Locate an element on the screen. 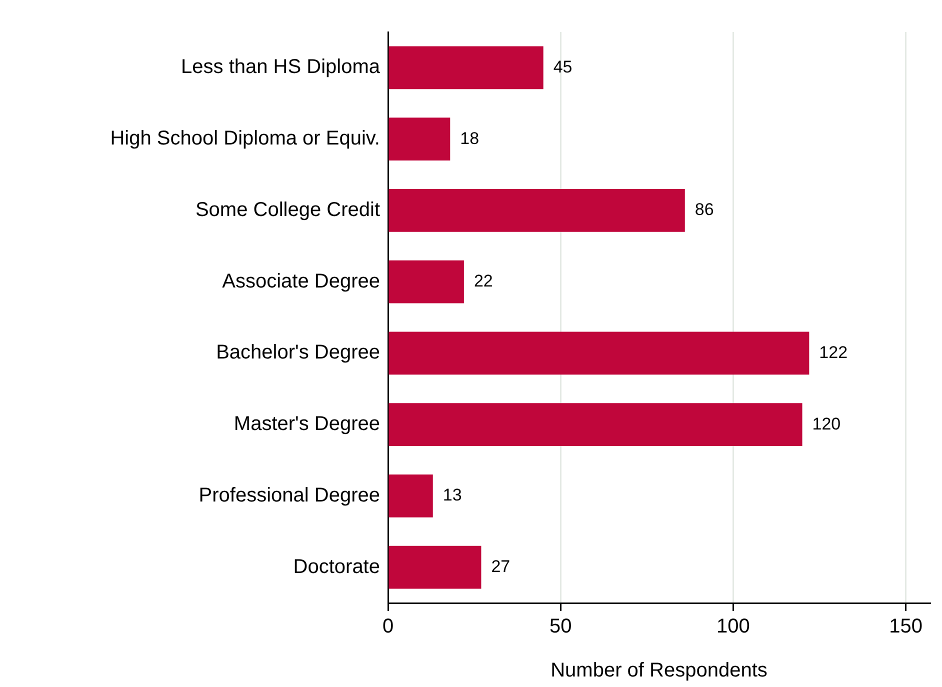  y-tick-label: Doctorate is located at coordinates (336, 567).